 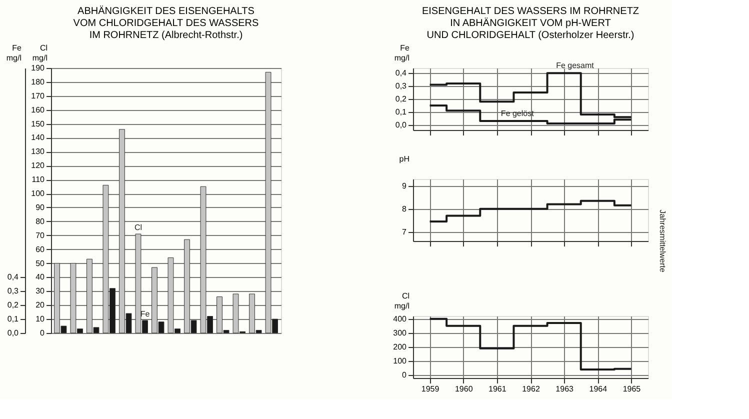 What do you see at coordinates (14, 53) in the screenshot?
I see `y2-axis-title: Fe mg/l` at bounding box center [14, 53].